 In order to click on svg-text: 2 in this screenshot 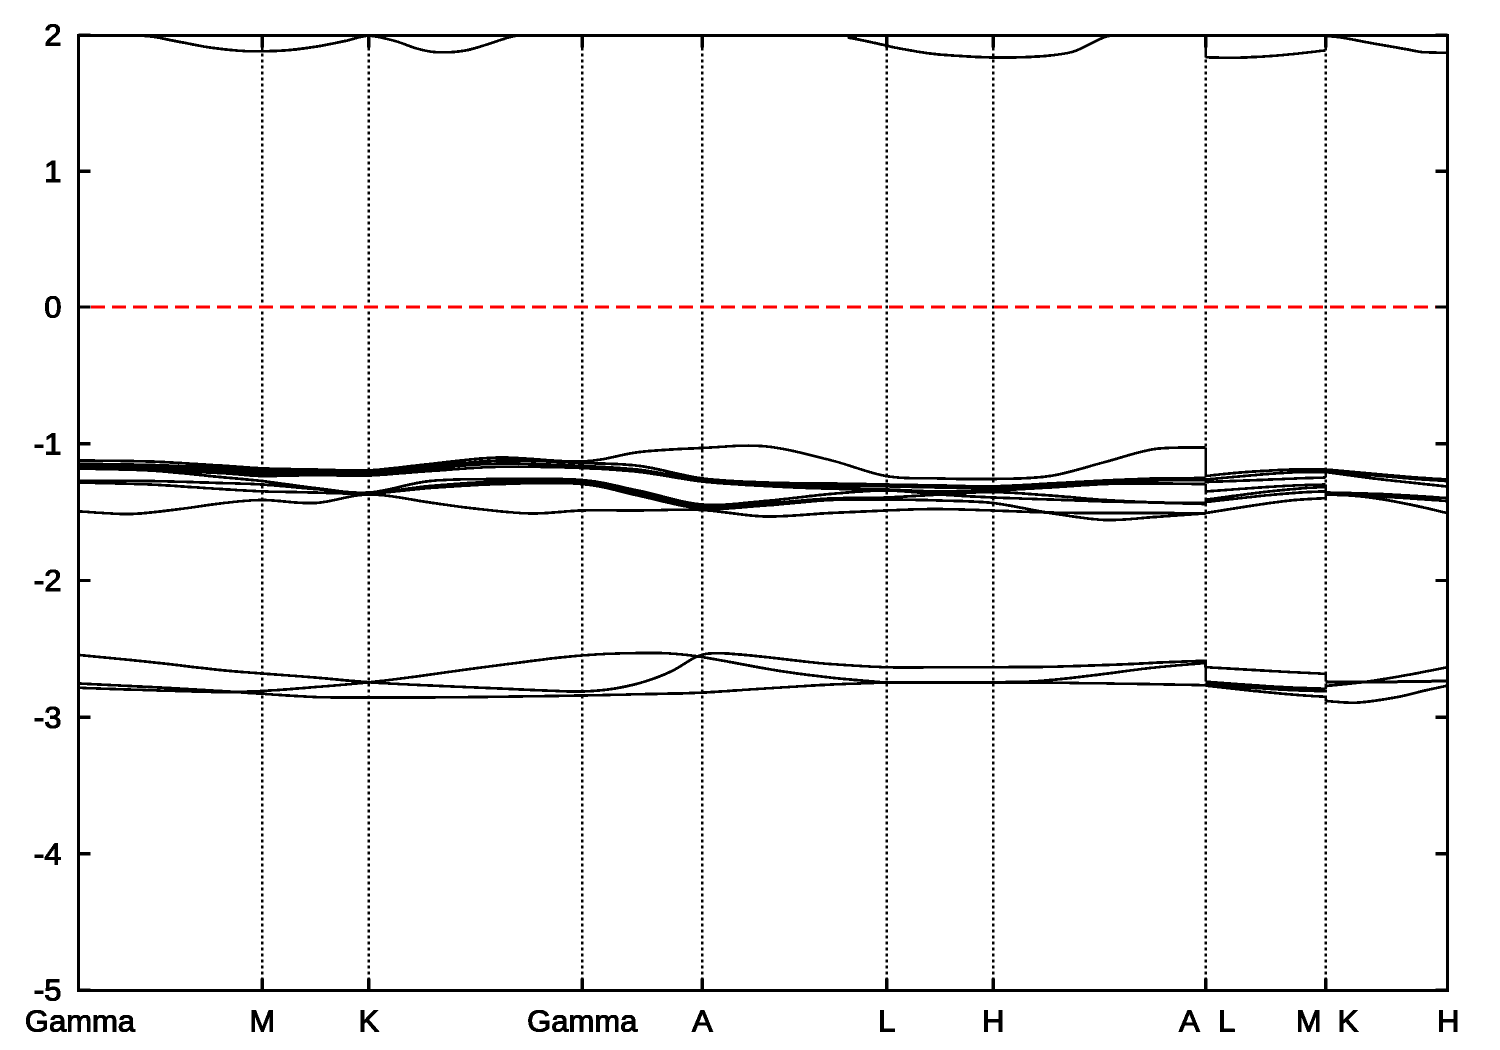, I will do `click(52, 35)`.